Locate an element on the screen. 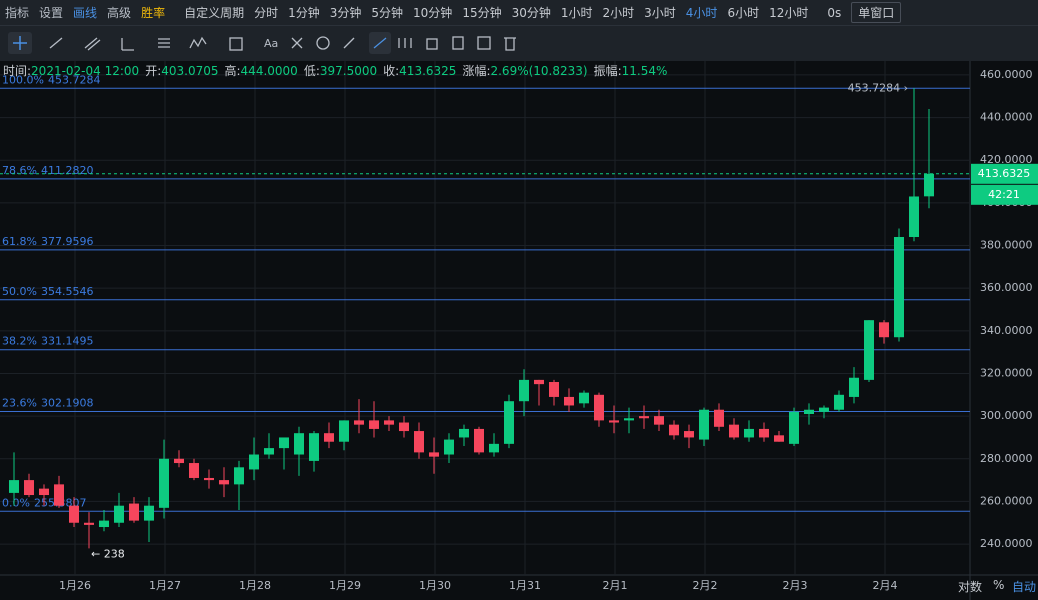  x-tick-label: 1月30 is located at coordinates (435, 585).